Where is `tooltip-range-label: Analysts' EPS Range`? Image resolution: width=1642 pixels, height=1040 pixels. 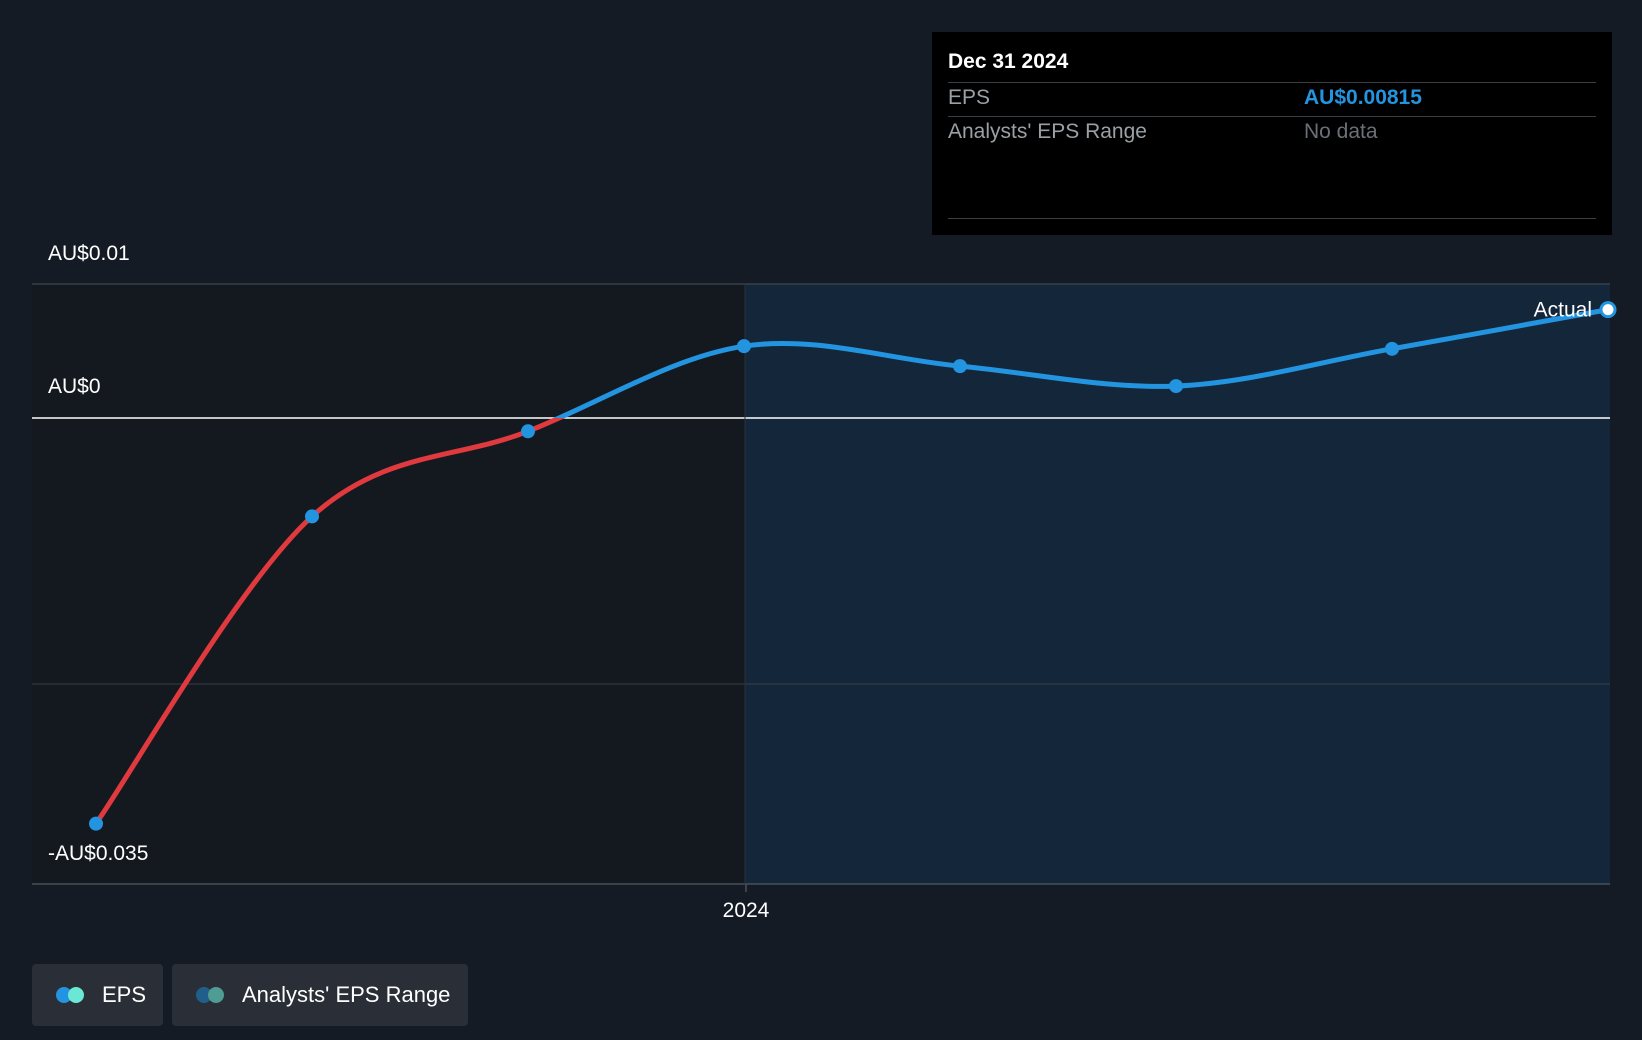 tooltip-range-label: Analysts' EPS Range is located at coordinates (1047, 131).